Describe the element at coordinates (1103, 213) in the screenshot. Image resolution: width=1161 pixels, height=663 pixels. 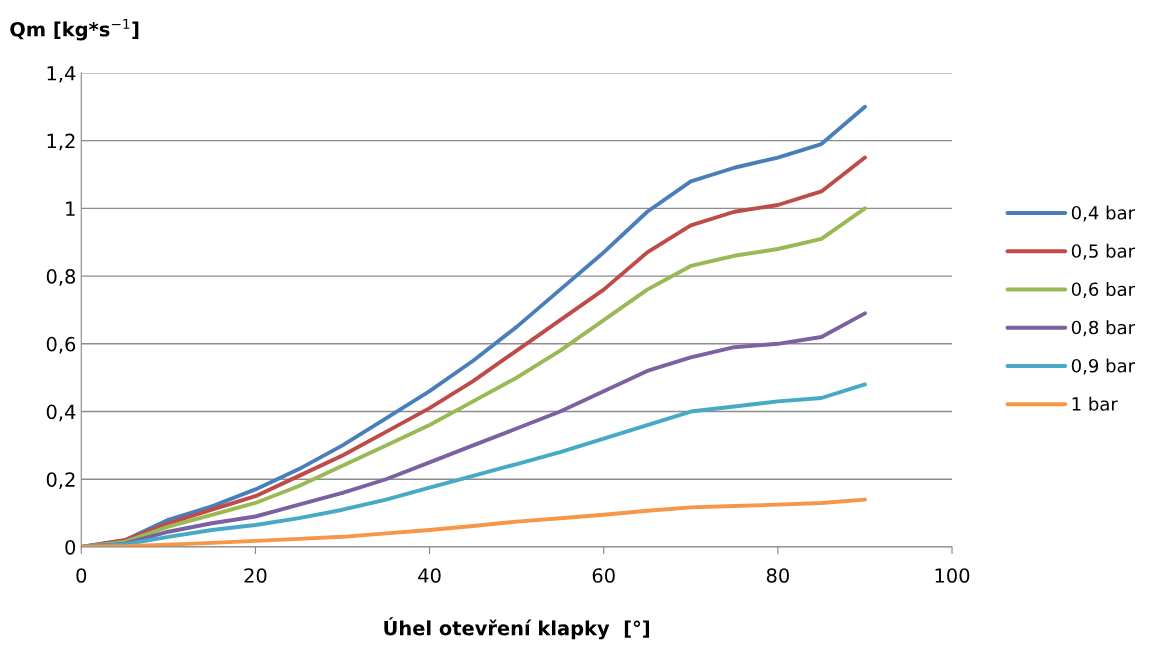
I see `legend-label: 0,4 bar` at that location.